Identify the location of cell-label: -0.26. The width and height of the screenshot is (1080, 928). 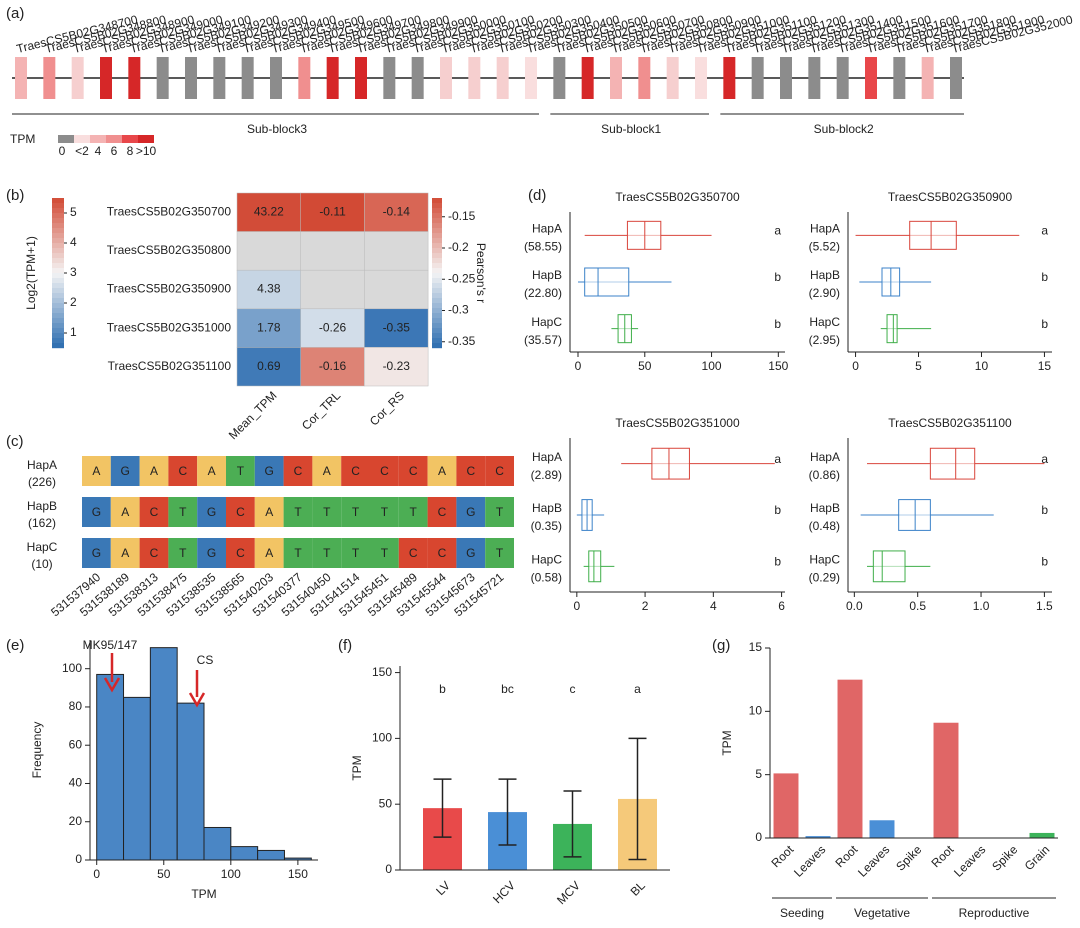
(333, 327).